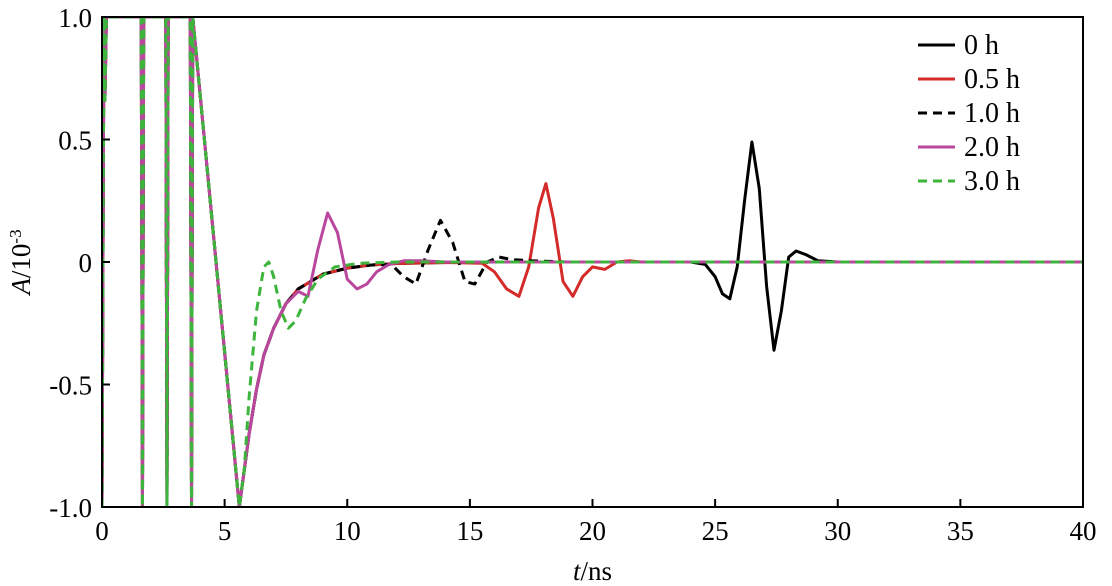 The image size is (1112, 586). What do you see at coordinates (70, 386) in the screenshot?
I see `y-tick-label: -0.5` at bounding box center [70, 386].